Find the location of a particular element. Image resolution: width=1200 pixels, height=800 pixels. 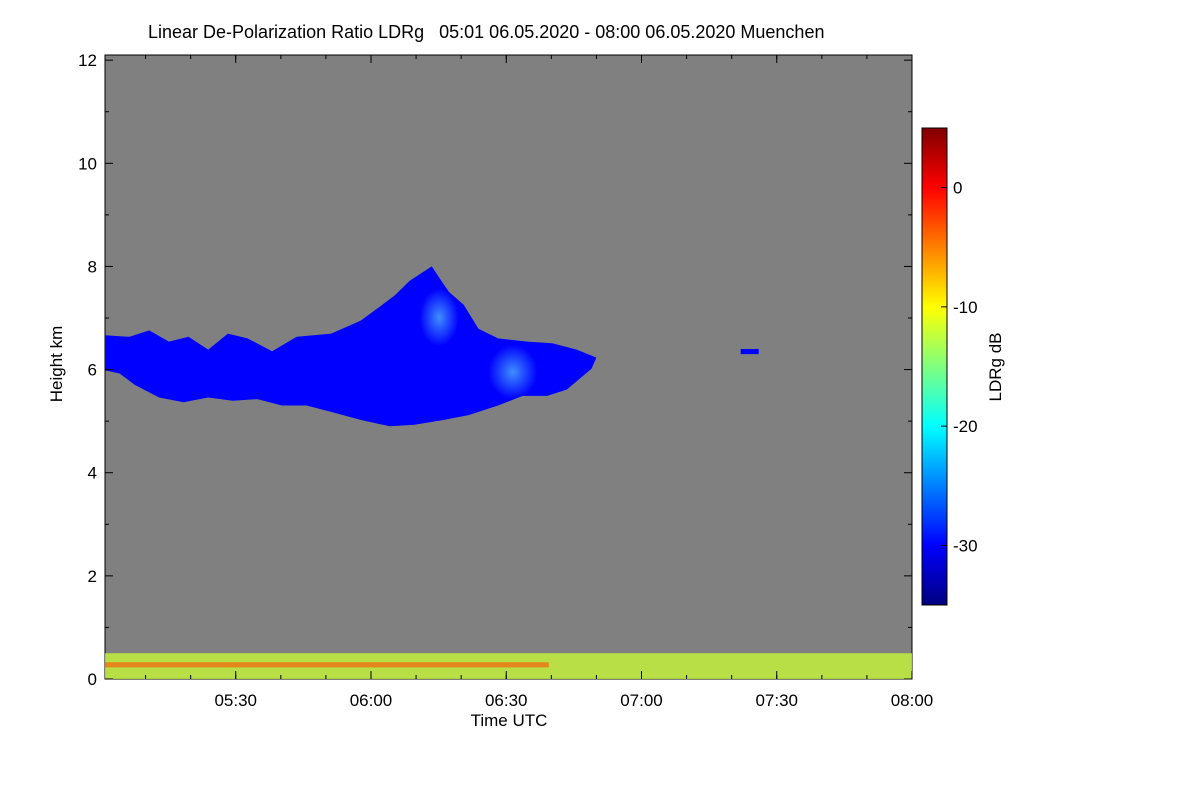

x-axis-label: Time UTC is located at coordinates (509, 720).